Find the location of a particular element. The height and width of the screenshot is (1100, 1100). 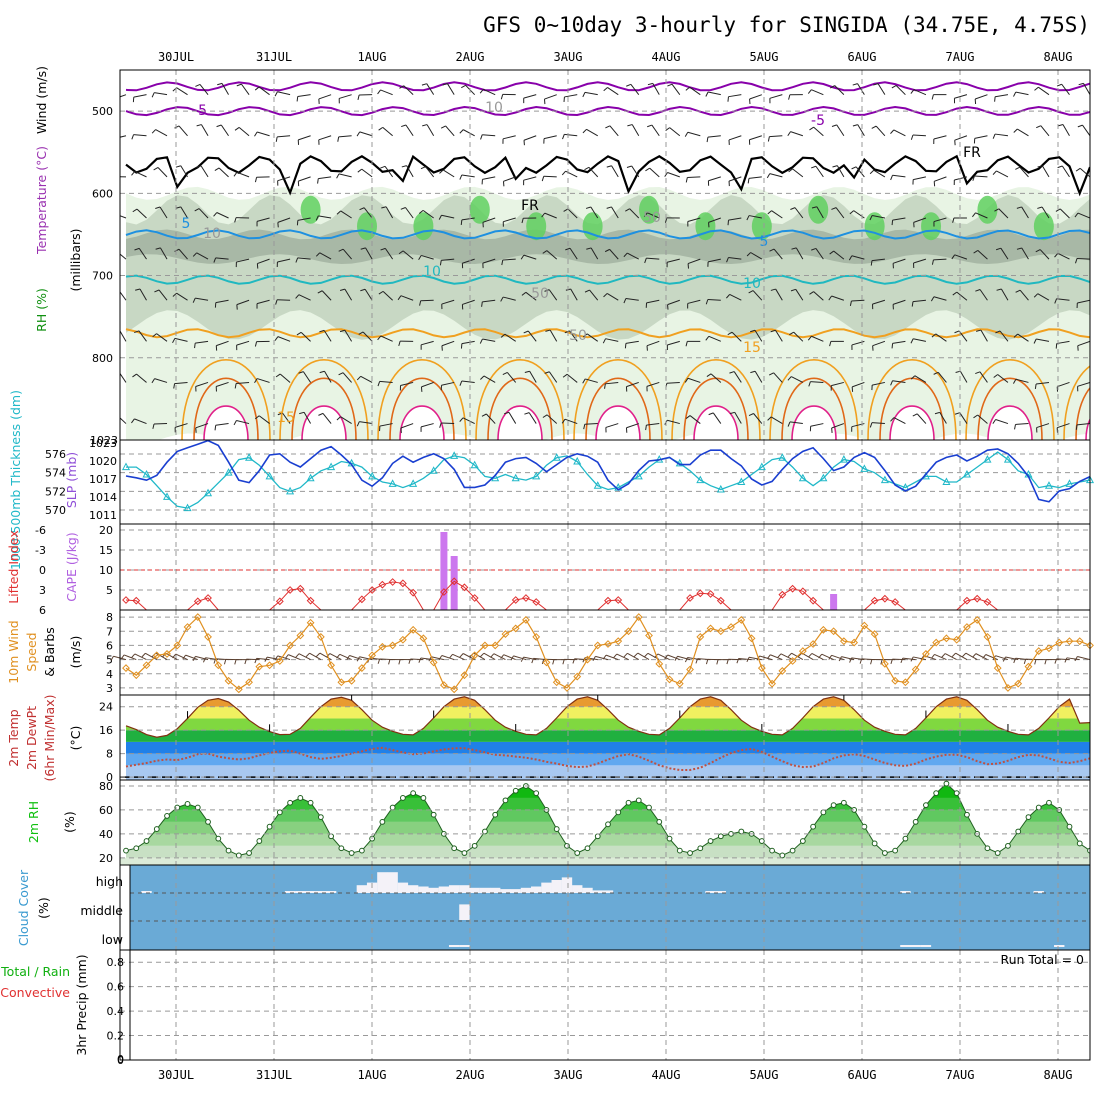

isotherm-lobe-magenta is located at coordinates (1087, 429).